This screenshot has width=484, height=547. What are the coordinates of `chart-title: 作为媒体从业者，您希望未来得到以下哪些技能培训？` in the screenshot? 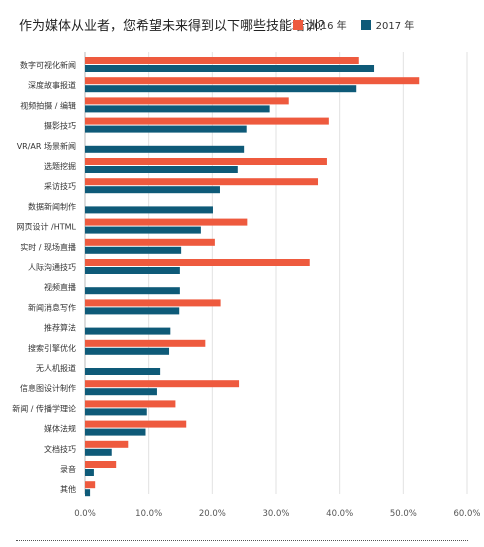 It's located at (175, 26).